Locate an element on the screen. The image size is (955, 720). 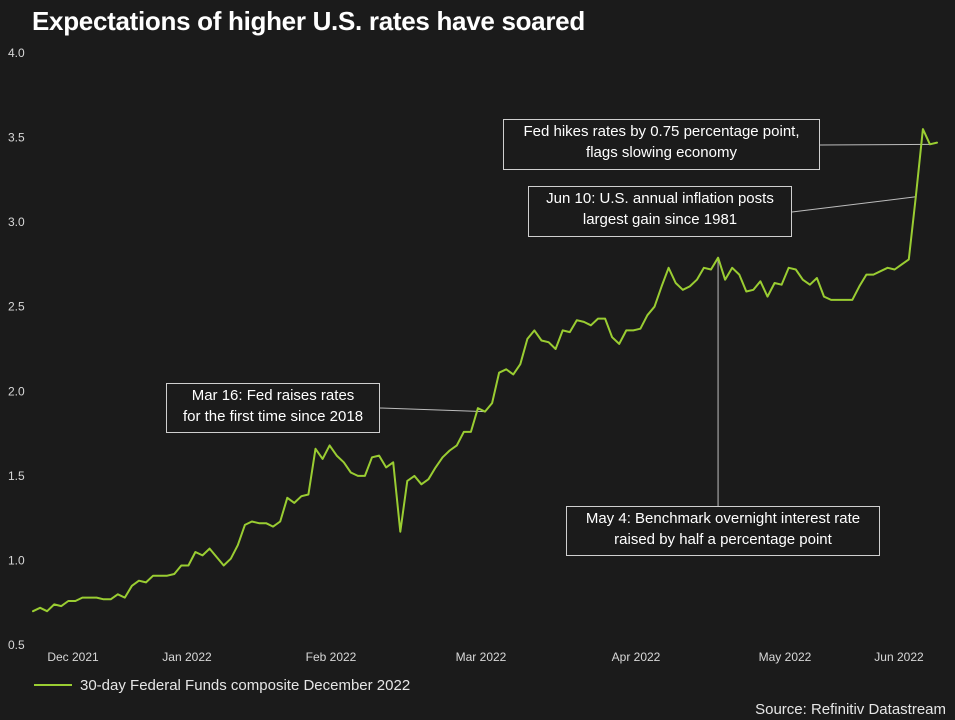
x-tick-label: Jan 2022 is located at coordinates (187, 657).